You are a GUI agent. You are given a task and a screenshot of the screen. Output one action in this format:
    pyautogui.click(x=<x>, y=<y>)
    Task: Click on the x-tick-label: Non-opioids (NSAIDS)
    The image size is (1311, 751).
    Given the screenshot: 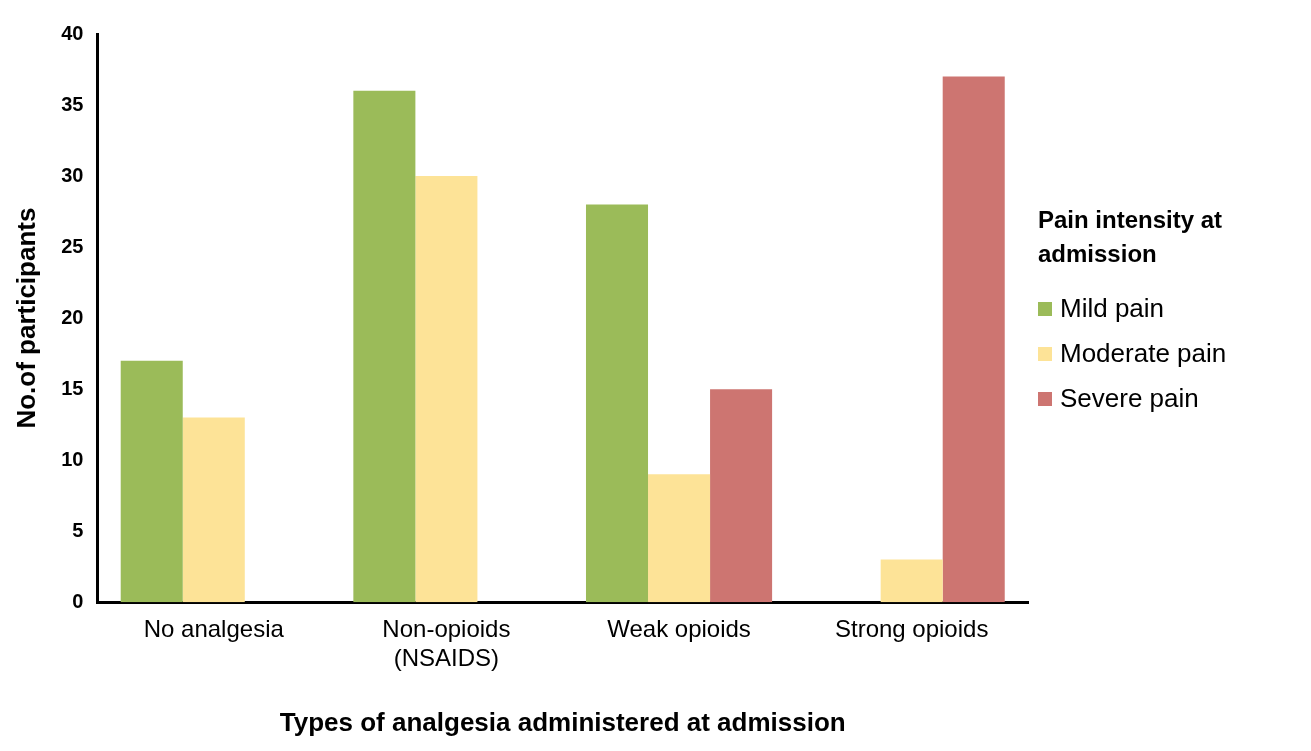 What is the action you would take?
    pyautogui.click(x=446, y=643)
    